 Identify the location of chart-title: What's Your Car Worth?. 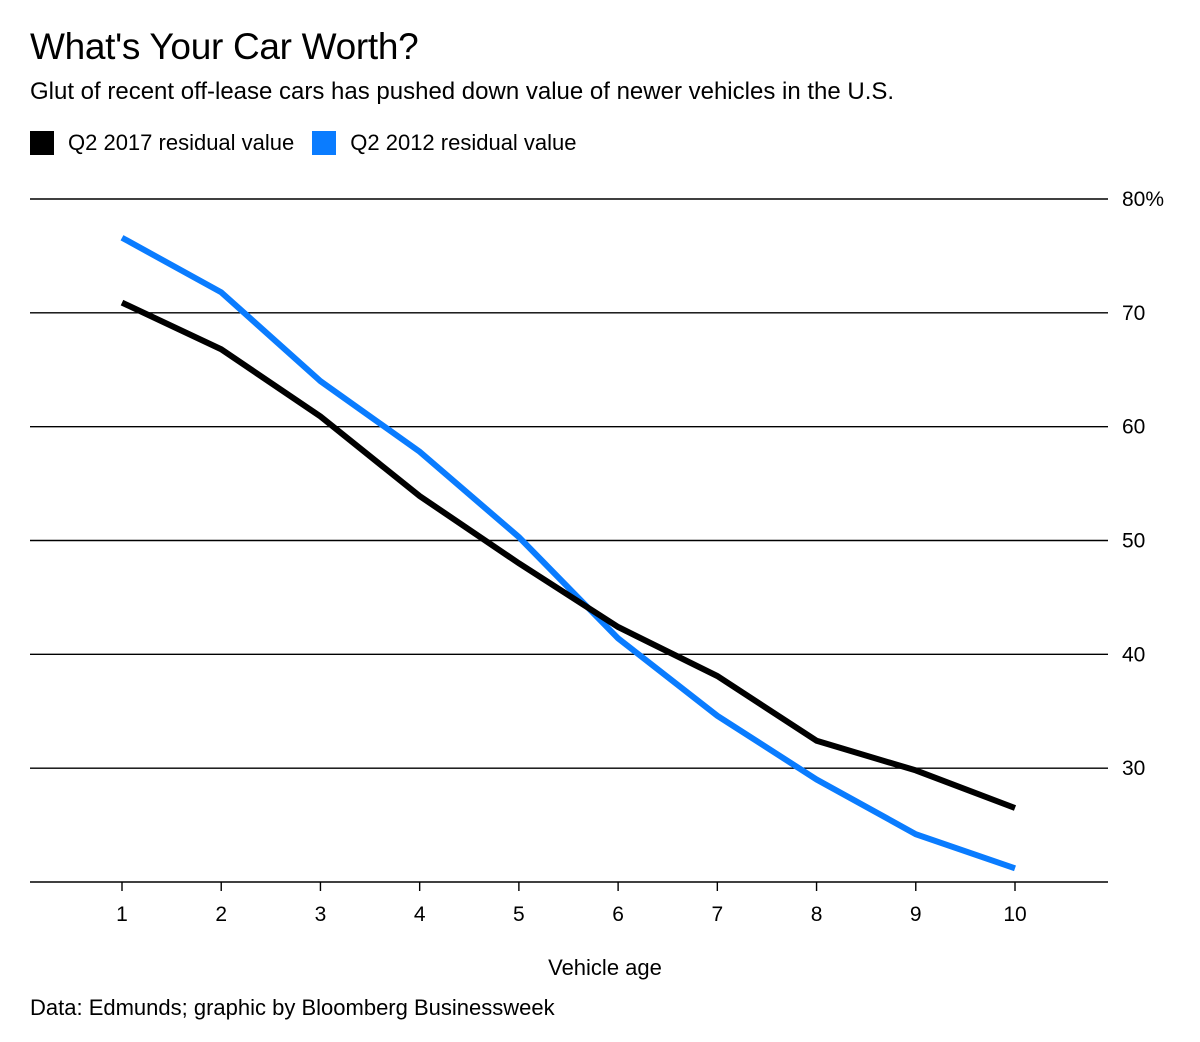
(224, 46).